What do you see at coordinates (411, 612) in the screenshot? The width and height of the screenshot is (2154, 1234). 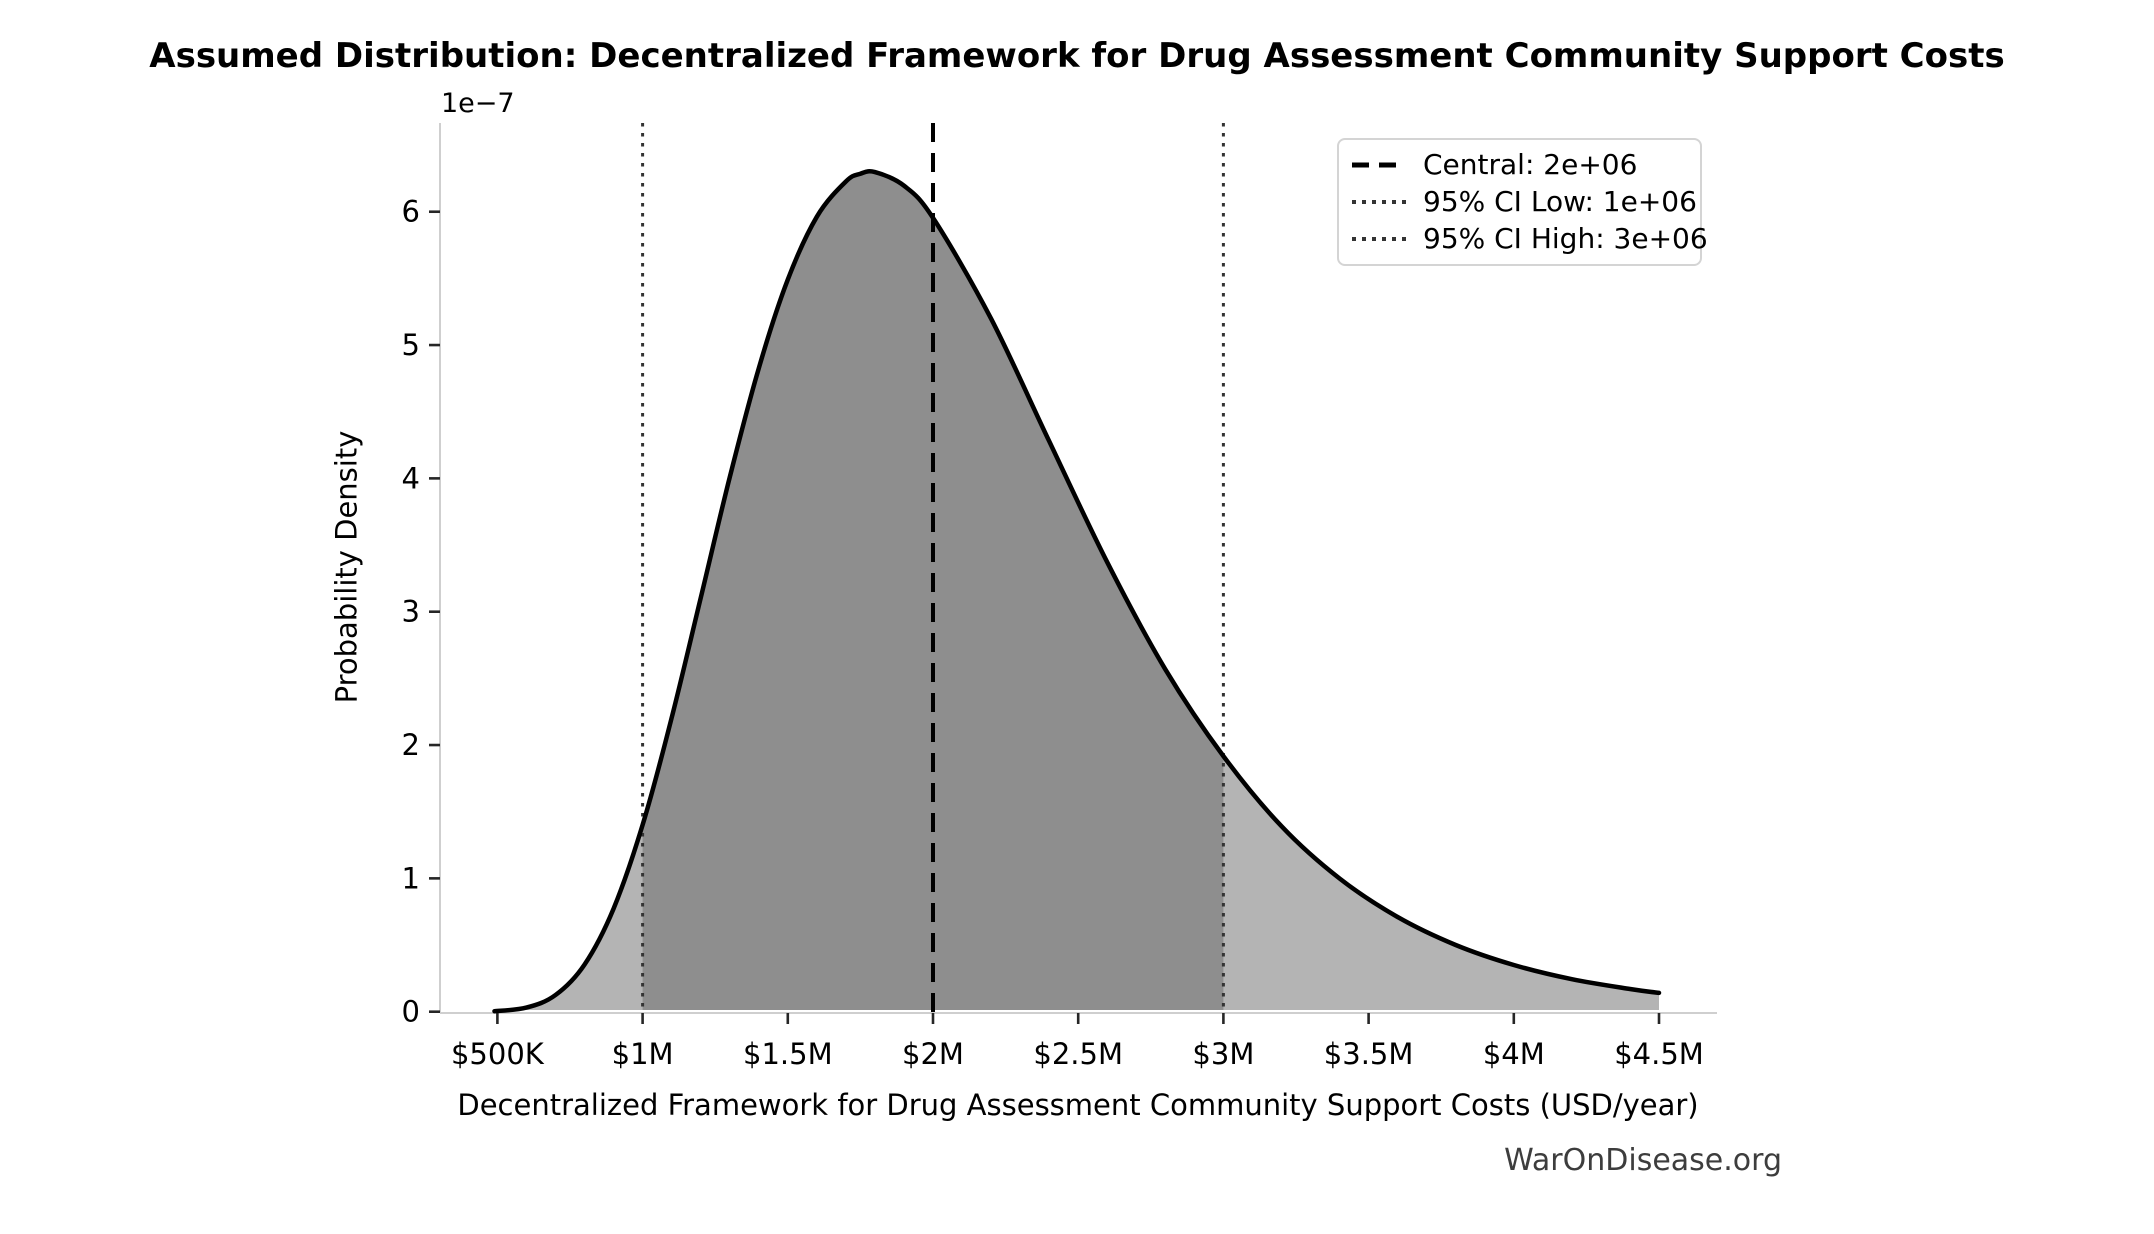 I see `y-tick-label: 3` at bounding box center [411, 612].